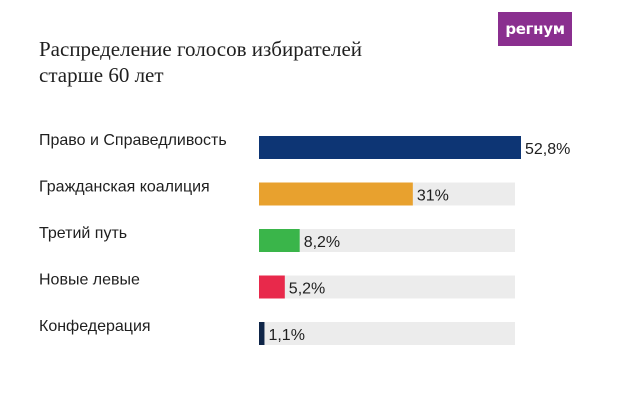 This screenshot has width=640, height=400. Describe the element at coordinates (547, 149) in the screenshot. I see `value-label: 52,8%` at that location.